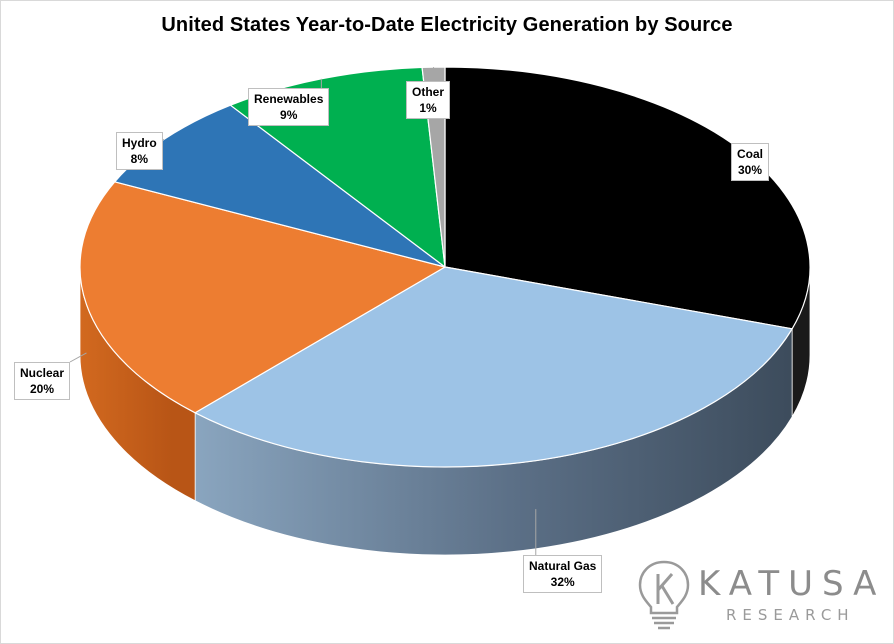 The height and width of the screenshot is (644, 894). What do you see at coordinates (428, 108) in the screenshot?
I see `label-other-value: 1%` at bounding box center [428, 108].